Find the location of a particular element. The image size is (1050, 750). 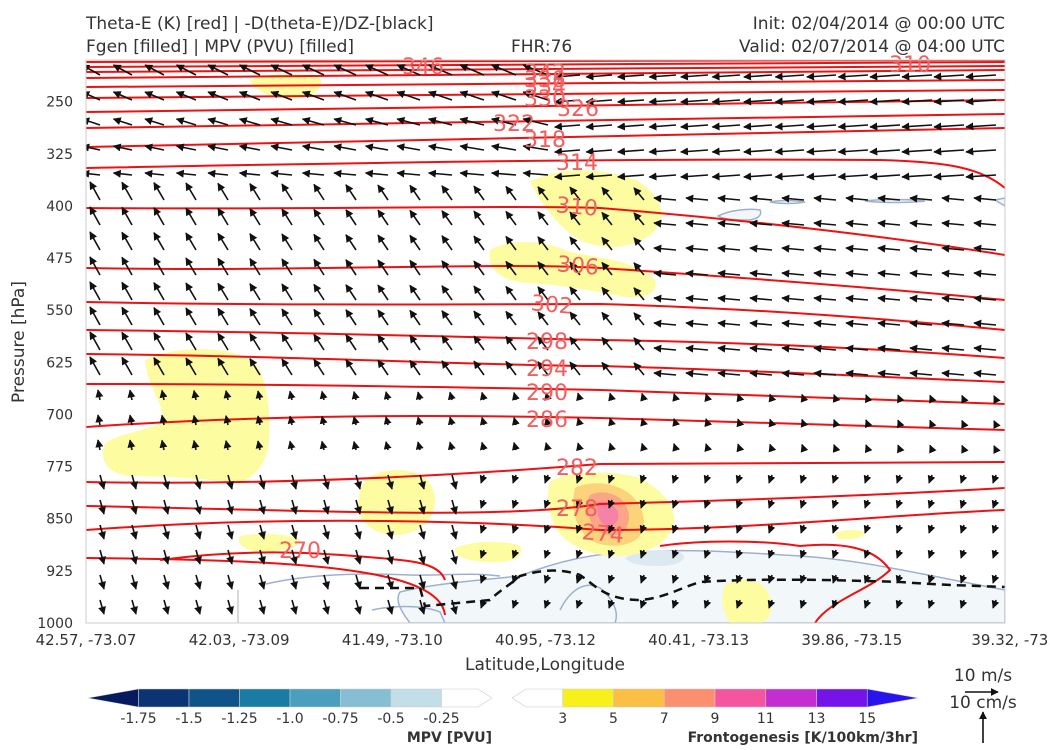

mpv-colorbar: -1.75 -1.5 -1.25 -1.0 -0.75 -0.5 -0.25 is located at coordinates (290, 707).